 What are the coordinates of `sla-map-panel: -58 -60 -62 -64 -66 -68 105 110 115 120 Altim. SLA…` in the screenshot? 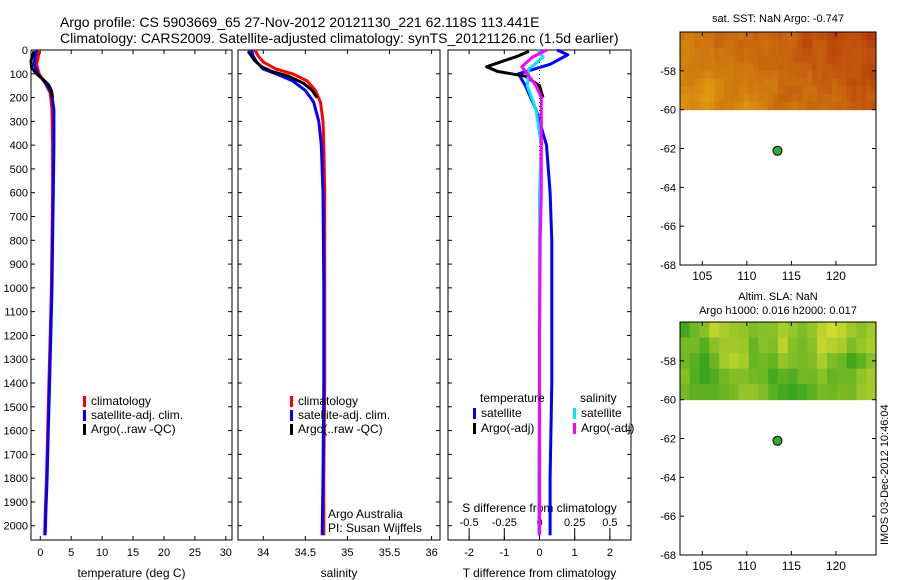 It's located at (768, 432).